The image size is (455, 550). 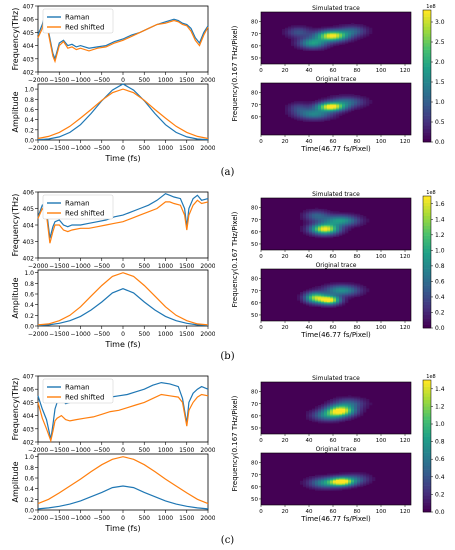 I want to click on legend-label: Red shifted, so click(x=84, y=28).